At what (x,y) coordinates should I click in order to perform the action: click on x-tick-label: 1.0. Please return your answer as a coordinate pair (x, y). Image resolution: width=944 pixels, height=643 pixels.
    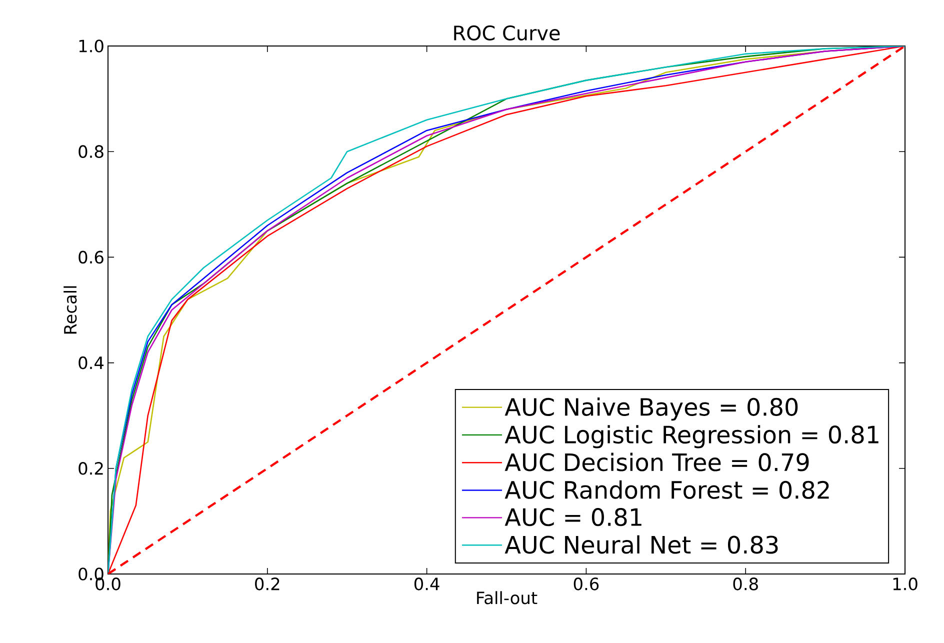
    Looking at the image, I should click on (905, 584).